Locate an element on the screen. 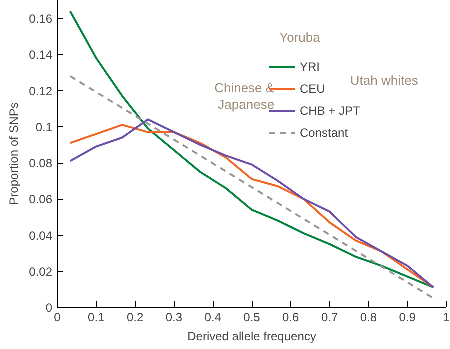 The width and height of the screenshot is (450, 349). y-tick-label: 0.02 is located at coordinates (41, 271).